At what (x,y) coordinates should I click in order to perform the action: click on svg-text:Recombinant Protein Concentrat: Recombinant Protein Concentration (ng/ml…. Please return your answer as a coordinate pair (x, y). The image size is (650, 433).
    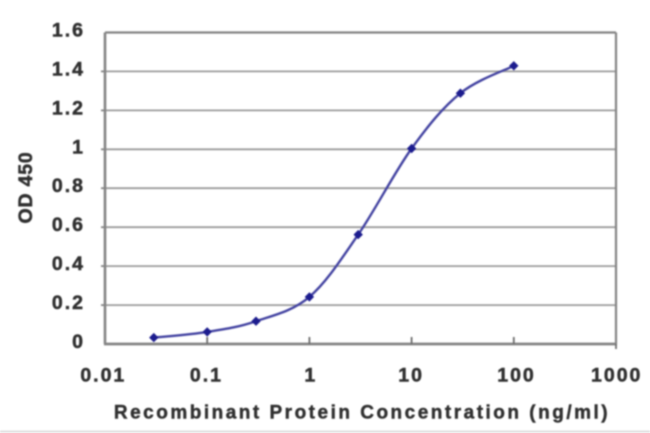
    Looking at the image, I should click on (362, 413).